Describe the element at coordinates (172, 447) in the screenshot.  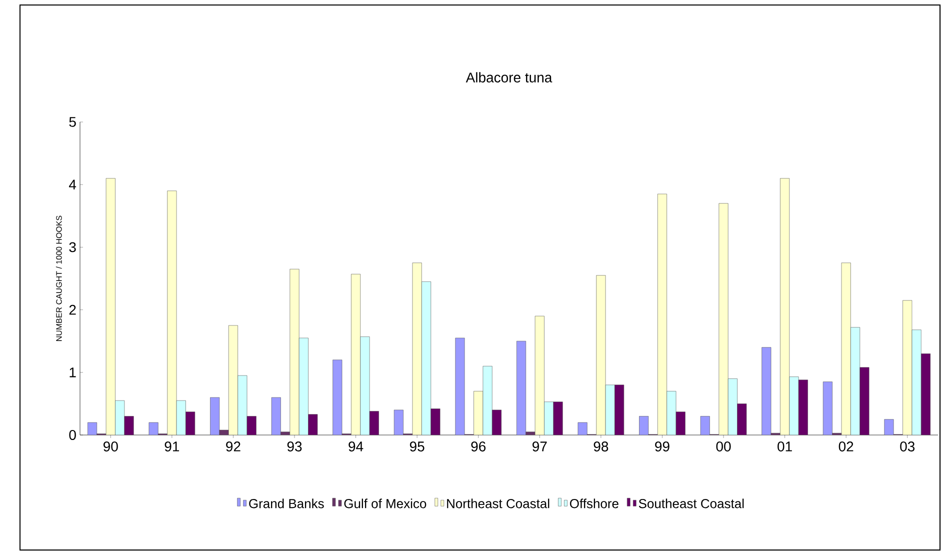
I see `x-tick-label: 91` at that location.